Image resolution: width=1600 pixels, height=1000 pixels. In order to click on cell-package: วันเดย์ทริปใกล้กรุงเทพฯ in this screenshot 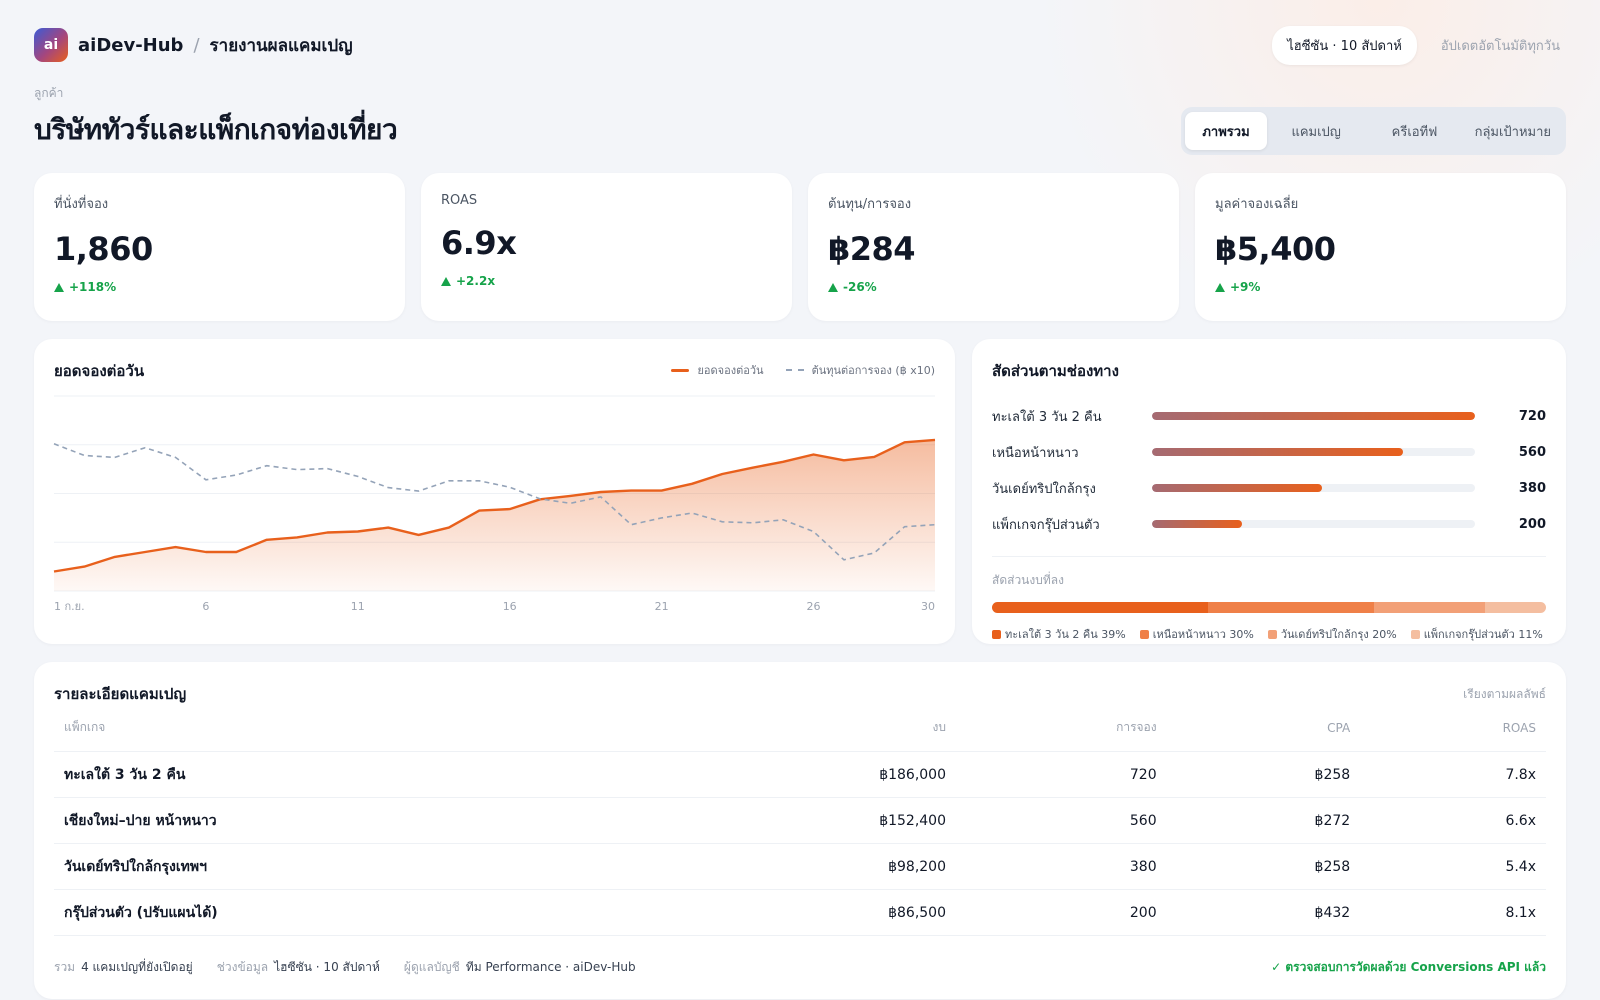, I will do `click(354, 866)`.